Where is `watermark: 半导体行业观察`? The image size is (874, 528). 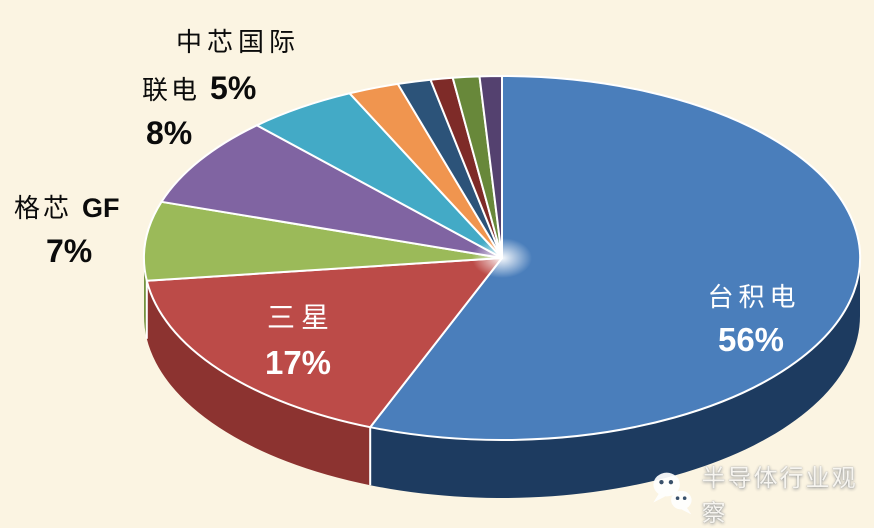
watermark: 半导体行业观察 is located at coordinates (763, 493).